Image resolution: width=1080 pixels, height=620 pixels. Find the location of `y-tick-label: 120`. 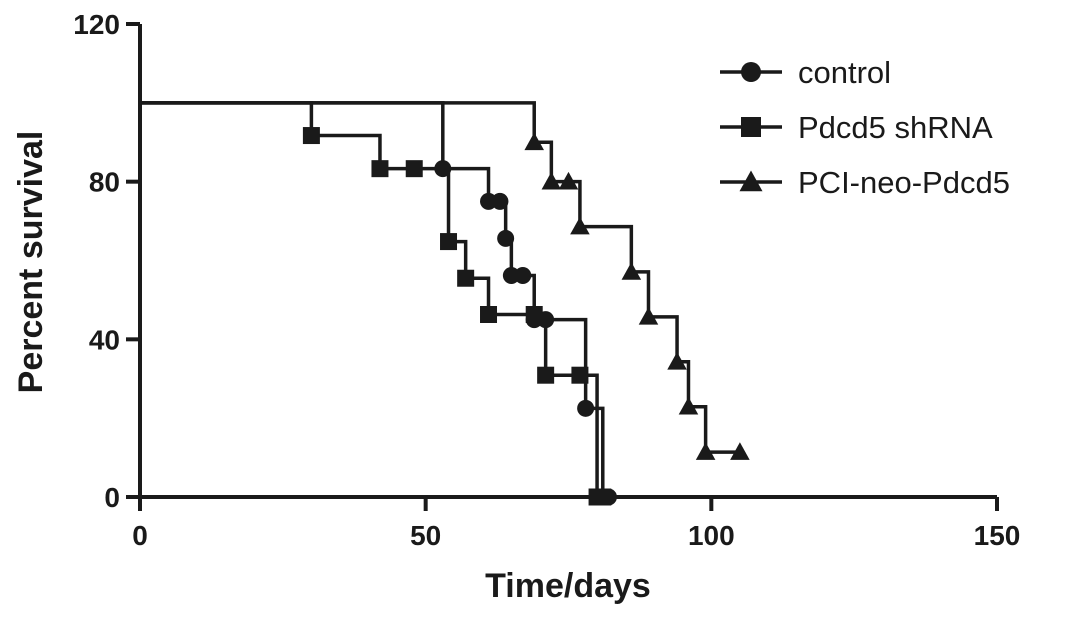

y-tick-label: 120 is located at coordinates (96, 24).